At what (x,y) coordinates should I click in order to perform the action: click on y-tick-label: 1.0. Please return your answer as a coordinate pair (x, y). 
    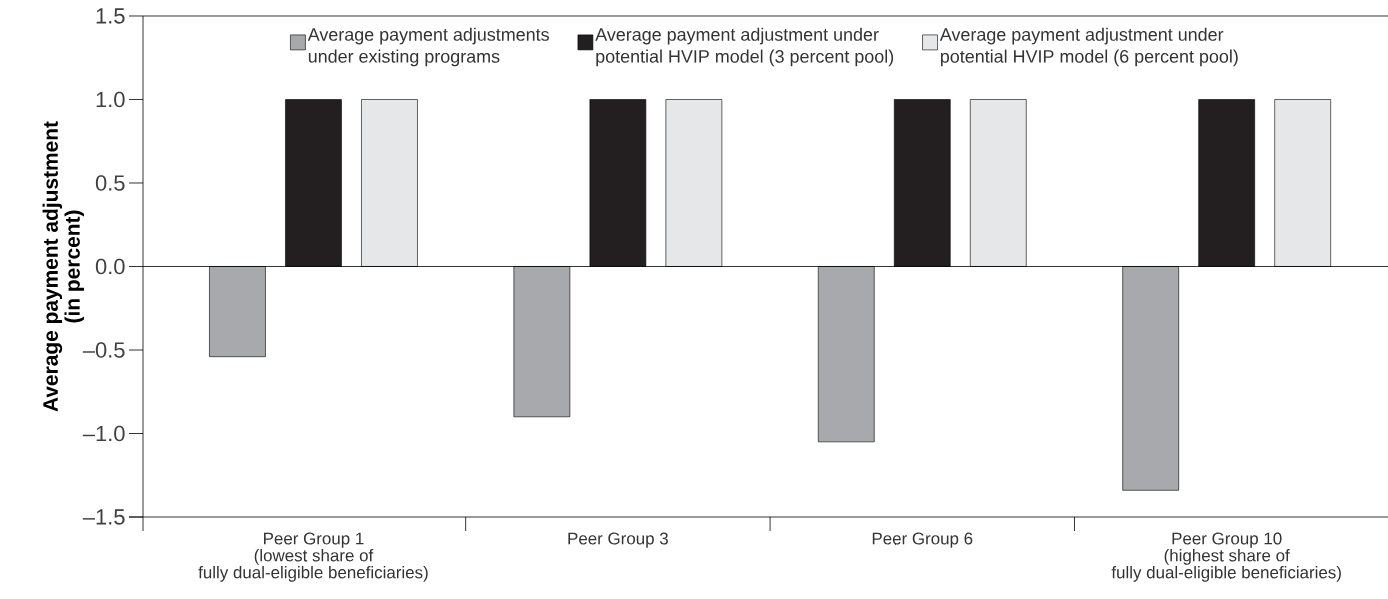
    Looking at the image, I should click on (110, 99).